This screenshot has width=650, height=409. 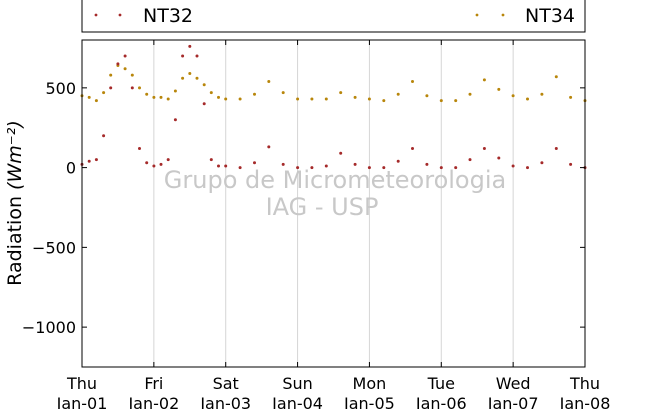 I want to click on x-tick-date: Jan-04, so click(x=297, y=401).